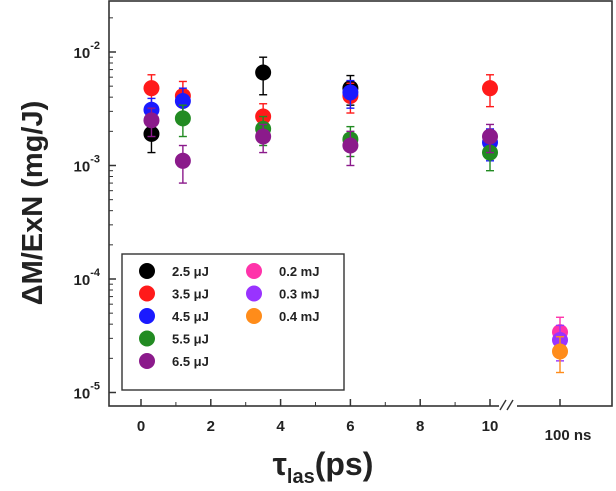 This screenshot has height=491, width=616. What do you see at coordinates (190, 271) in the screenshot?
I see `legend-label: 2.5 μJ` at bounding box center [190, 271].